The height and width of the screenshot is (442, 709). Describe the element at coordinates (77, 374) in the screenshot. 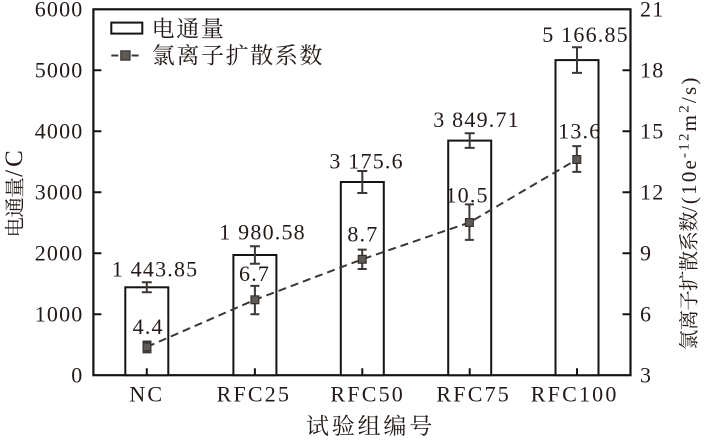

I see `svg-text: 0` at that location.